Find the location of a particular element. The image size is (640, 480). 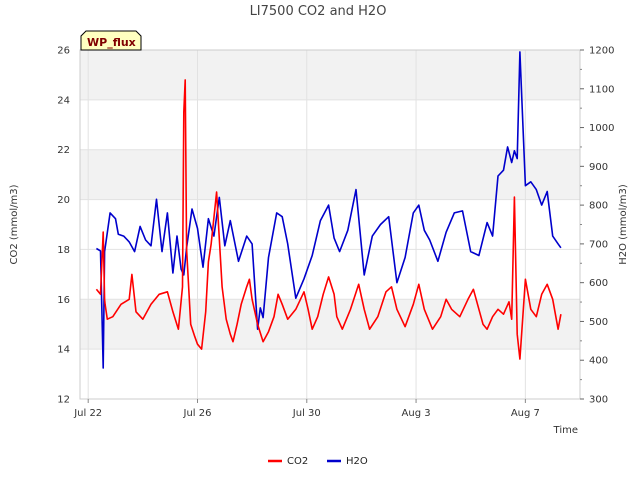

left-y-tick-label: 24 is located at coordinates (63, 100).